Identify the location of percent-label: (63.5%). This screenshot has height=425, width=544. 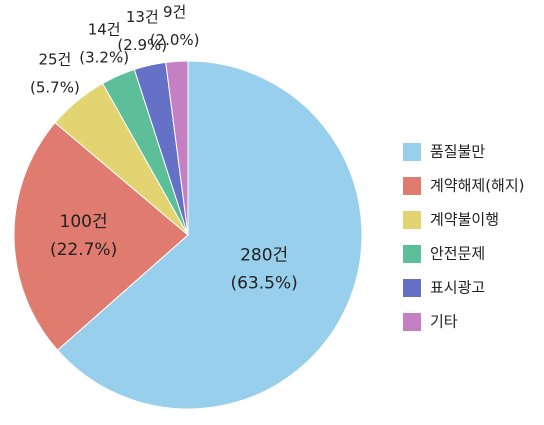
(263, 283).